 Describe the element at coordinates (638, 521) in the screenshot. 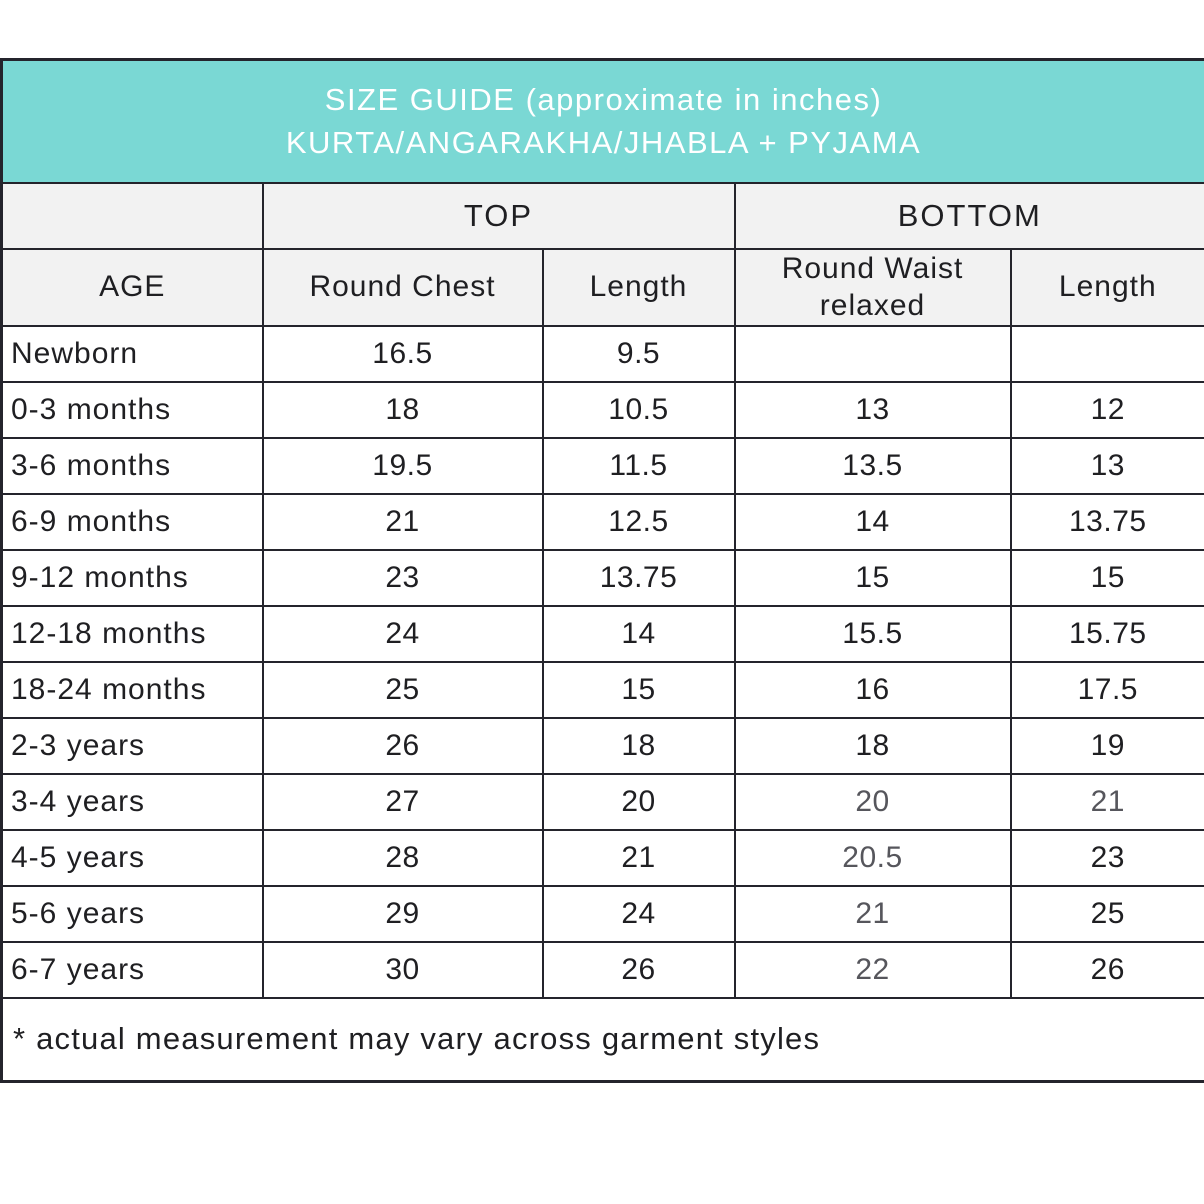

I see `value-cell: 12.5` at that location.